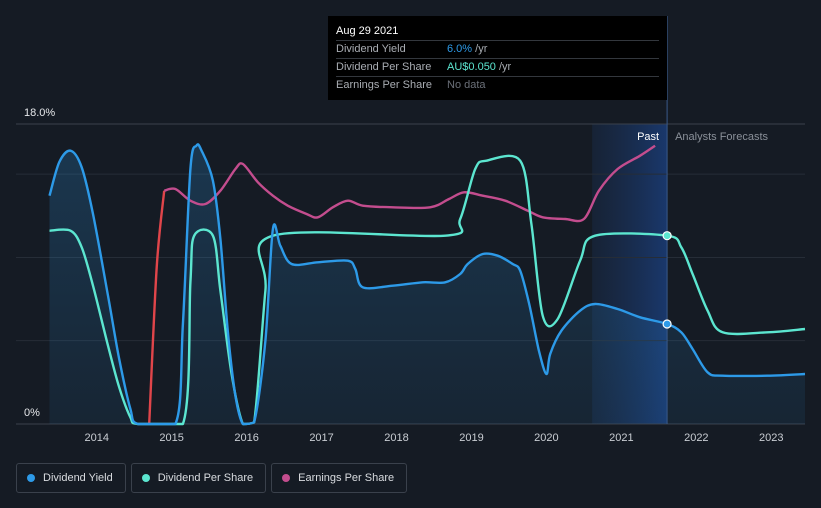 The width and height of the screenshot is (821, 508). Describe the element at coordinates (78, 478) in the screenshot. I see `legend-label: Dividend Yield` at that location.